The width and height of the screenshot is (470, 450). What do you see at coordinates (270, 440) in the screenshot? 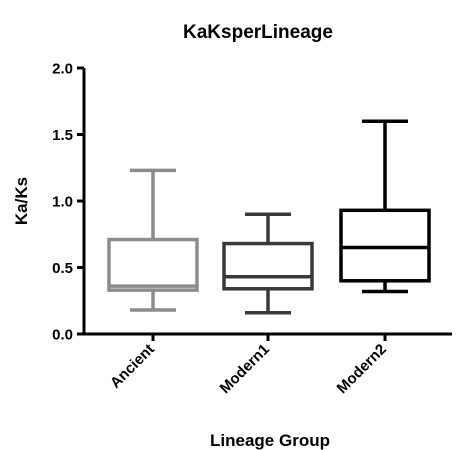
I see `x-axis-label: Lineage Group` at bounding box center [270, 440].